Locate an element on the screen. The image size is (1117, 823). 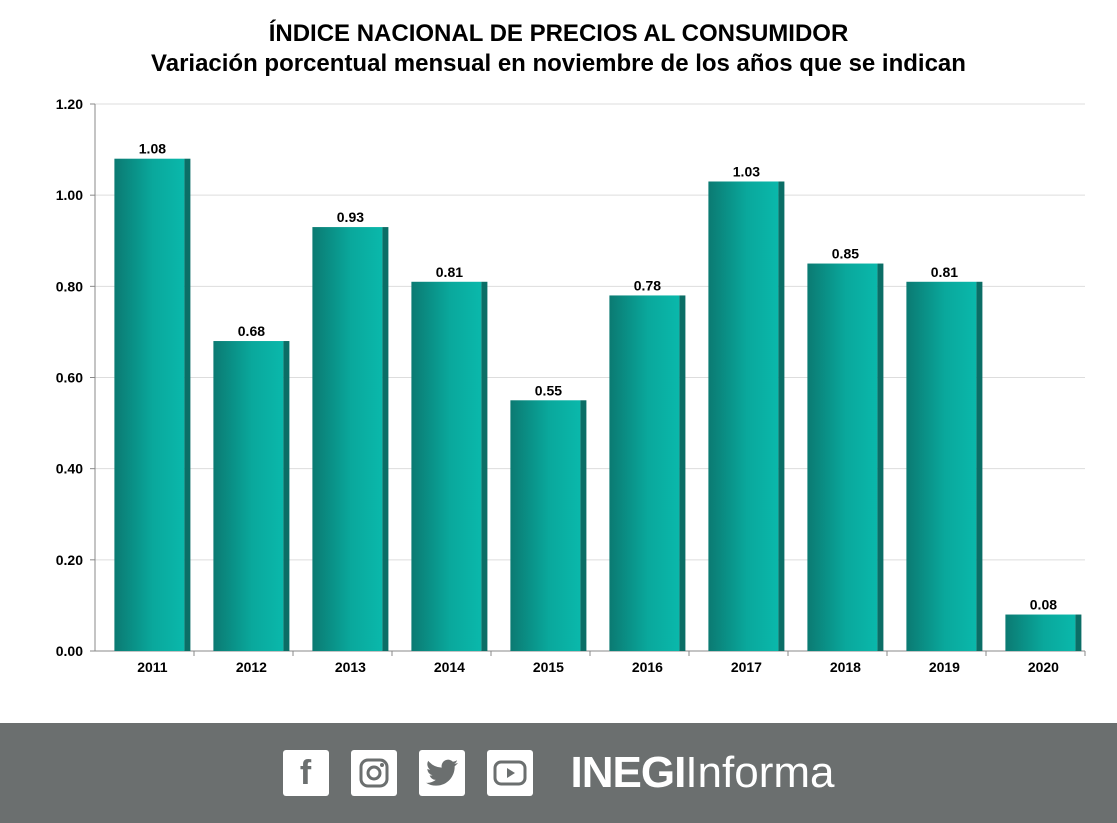
bar-2018 is located at coordinates (842, 457).